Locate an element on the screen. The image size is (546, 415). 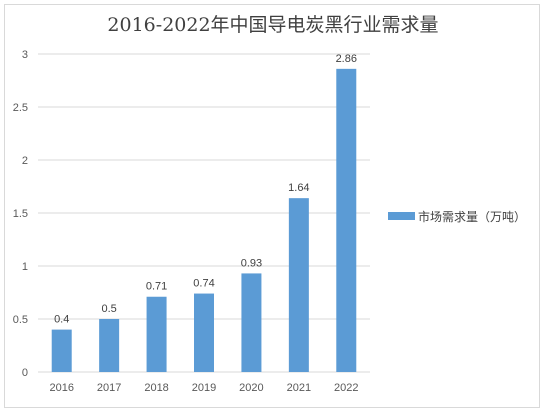
x-tick-label: 2021 is located at coordinates (299, 388).